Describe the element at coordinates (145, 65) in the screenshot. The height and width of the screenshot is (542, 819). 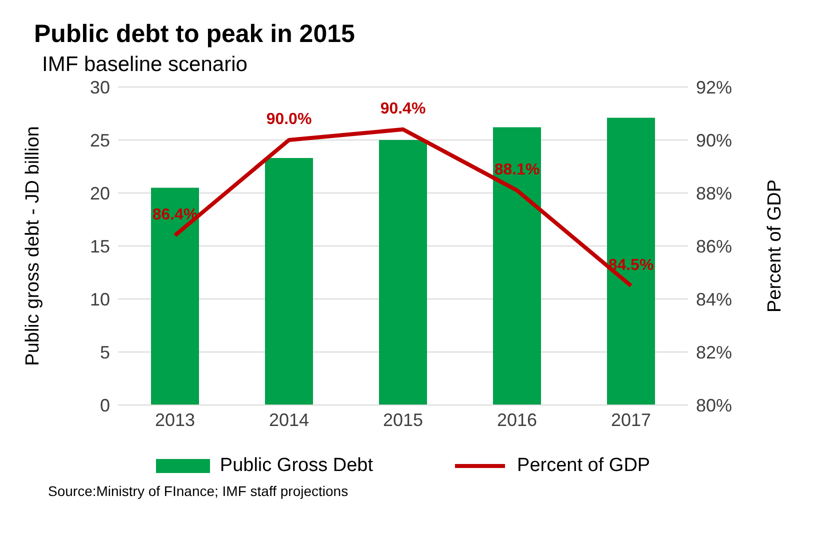
I see `chart-subtitle: IMF baseline scenario` at that location.